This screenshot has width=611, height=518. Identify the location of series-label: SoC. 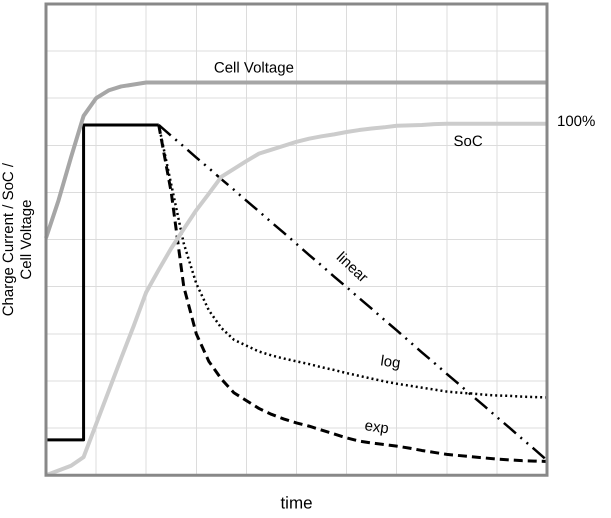
(468, 141).